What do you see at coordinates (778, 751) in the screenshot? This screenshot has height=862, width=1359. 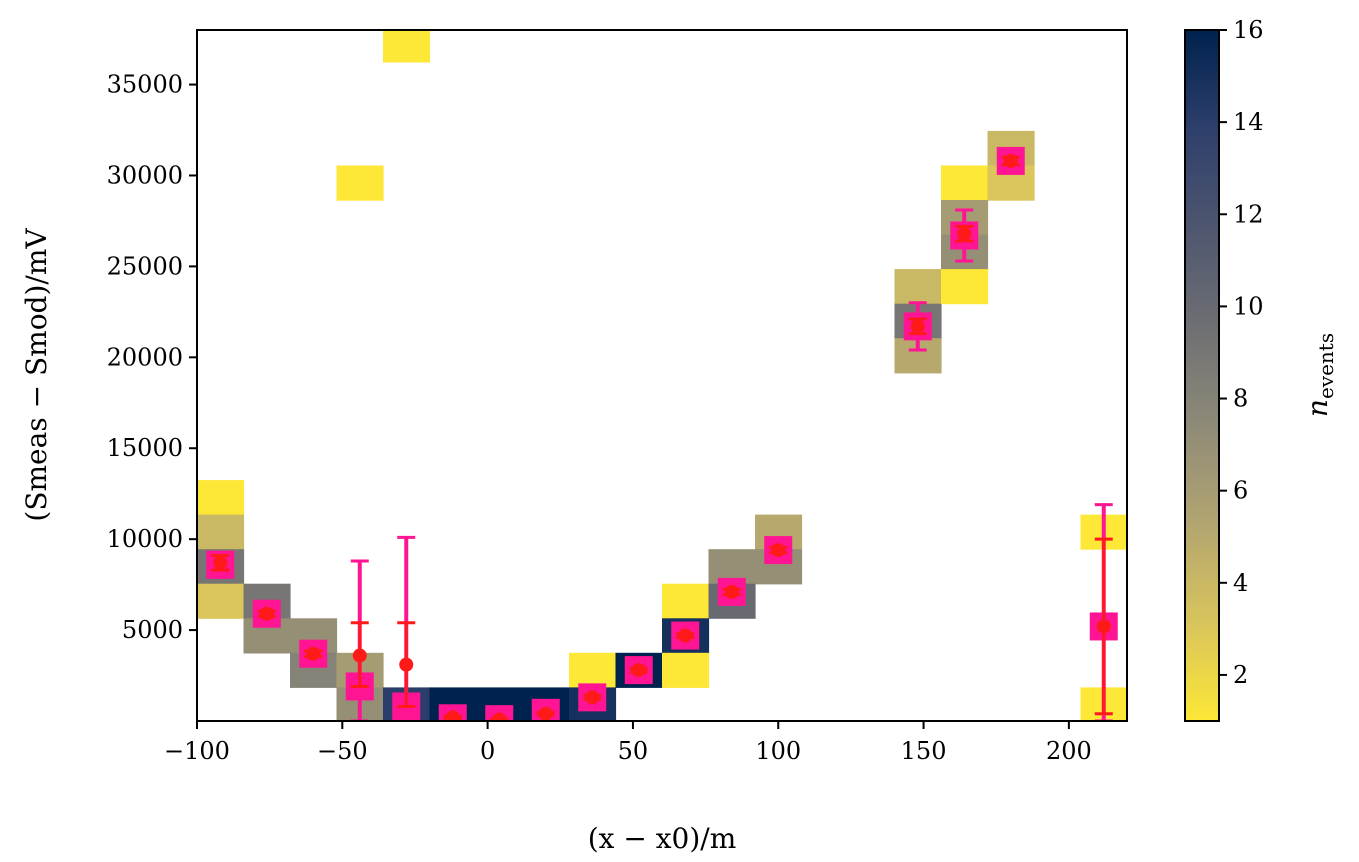 I see `x-tick-label: 100` at bounding box center [778, 751].